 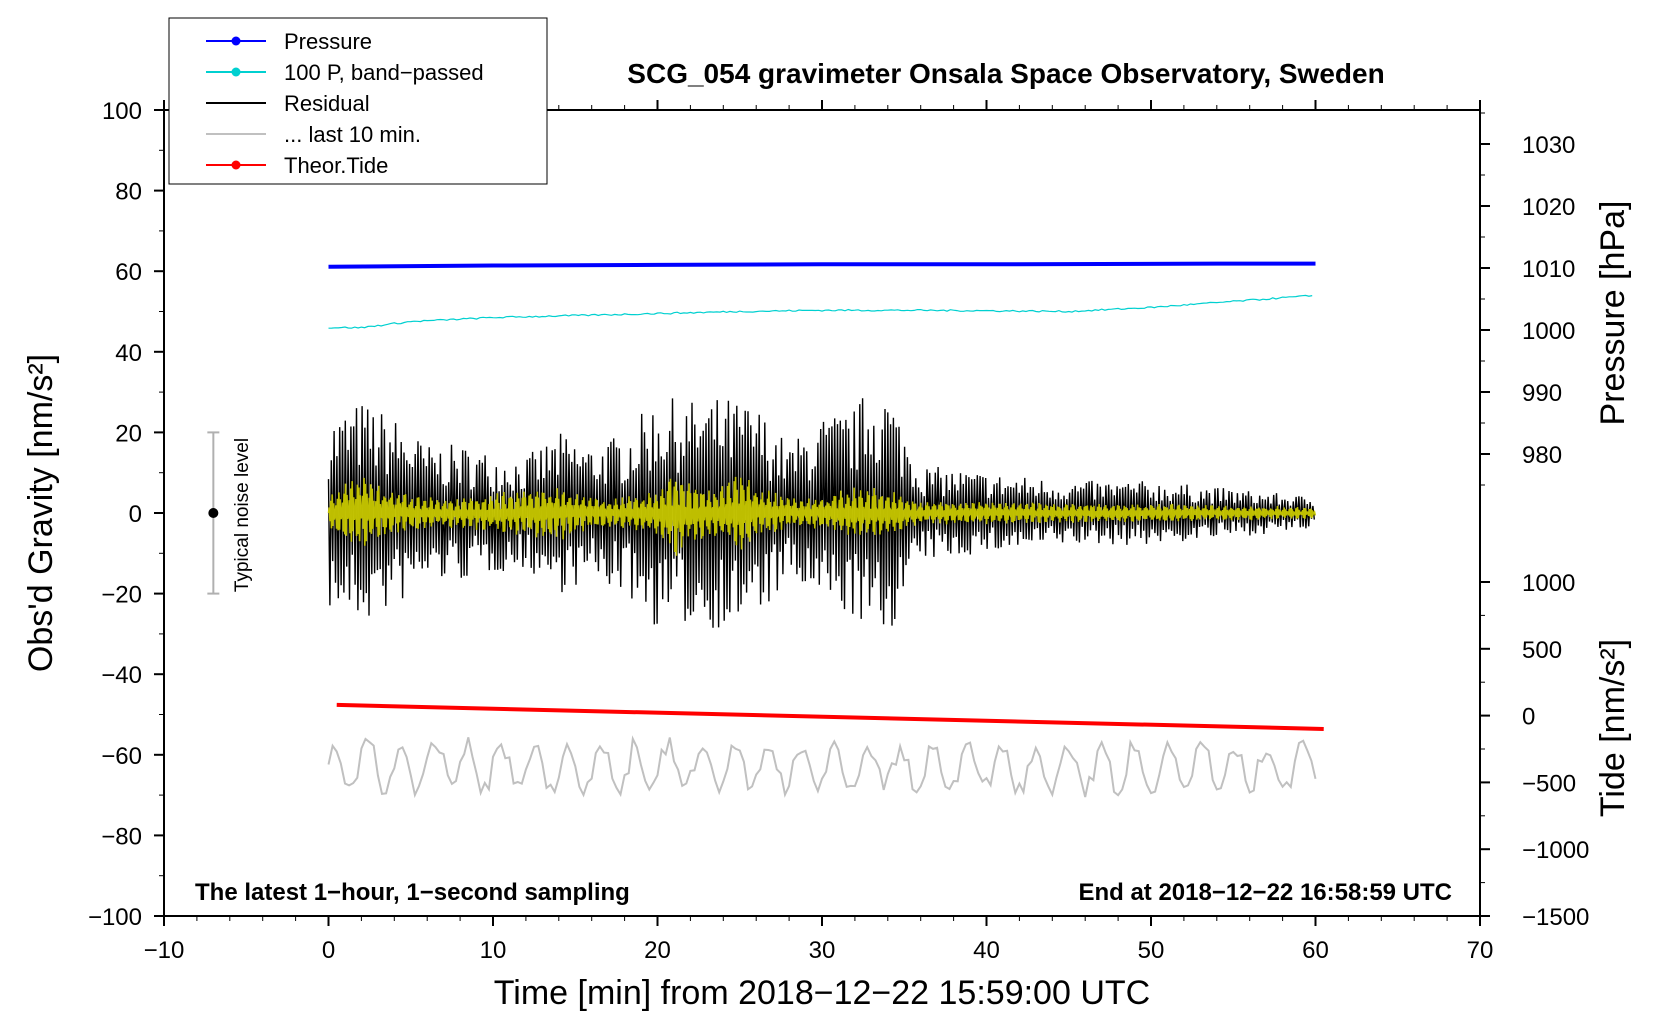 What do you see at coordinates (126, 514) in the screenshot?
I see `y-axis-ticks: 100 80 60 40 20 0 −20 −40 −60 −80 −100` at bounding box center [126, 514].